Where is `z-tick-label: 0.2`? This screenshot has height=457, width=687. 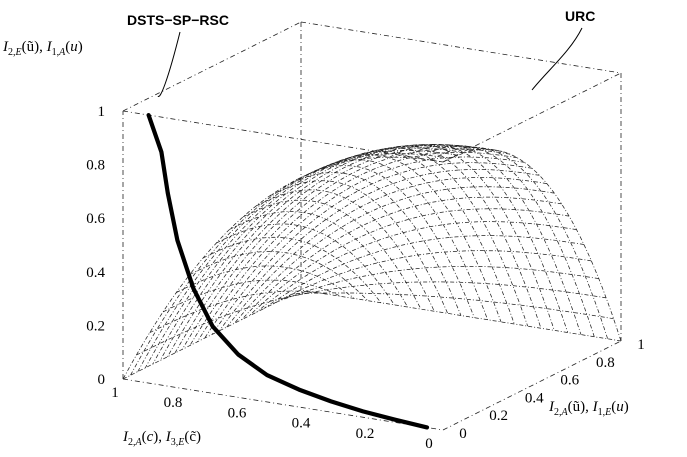 z-tick-label: 0.2 is located at coordinates (95, 326).